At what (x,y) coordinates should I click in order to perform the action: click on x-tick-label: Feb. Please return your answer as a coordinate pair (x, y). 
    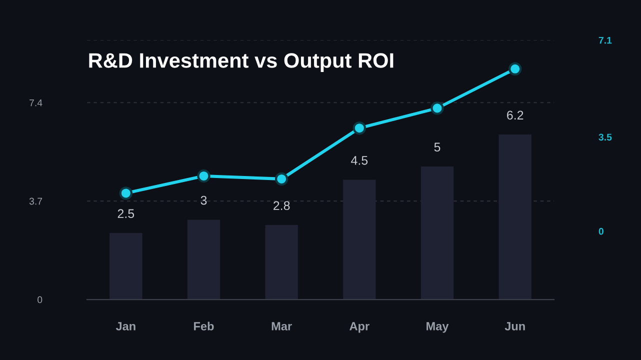
    Looking at the image, I should click on (204, 326).